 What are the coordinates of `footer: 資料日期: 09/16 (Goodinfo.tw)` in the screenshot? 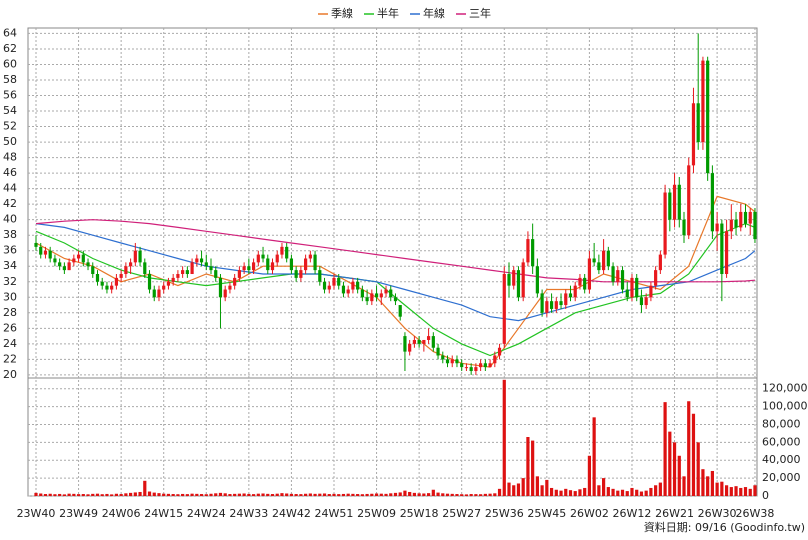 It's located at (724, 527).